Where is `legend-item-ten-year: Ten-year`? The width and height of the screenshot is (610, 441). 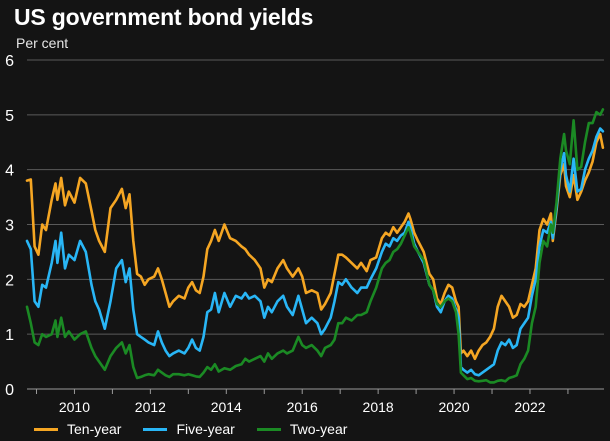
legend-item-ten-year: Ten-year is located at coordinates (77, 429).